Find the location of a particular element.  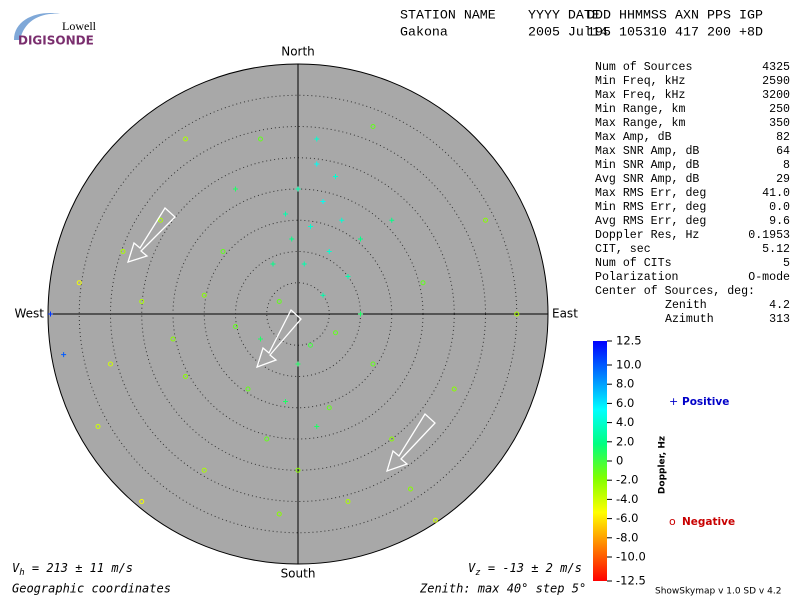

stat-value: 5.12 is located at coordinates (776, 249).